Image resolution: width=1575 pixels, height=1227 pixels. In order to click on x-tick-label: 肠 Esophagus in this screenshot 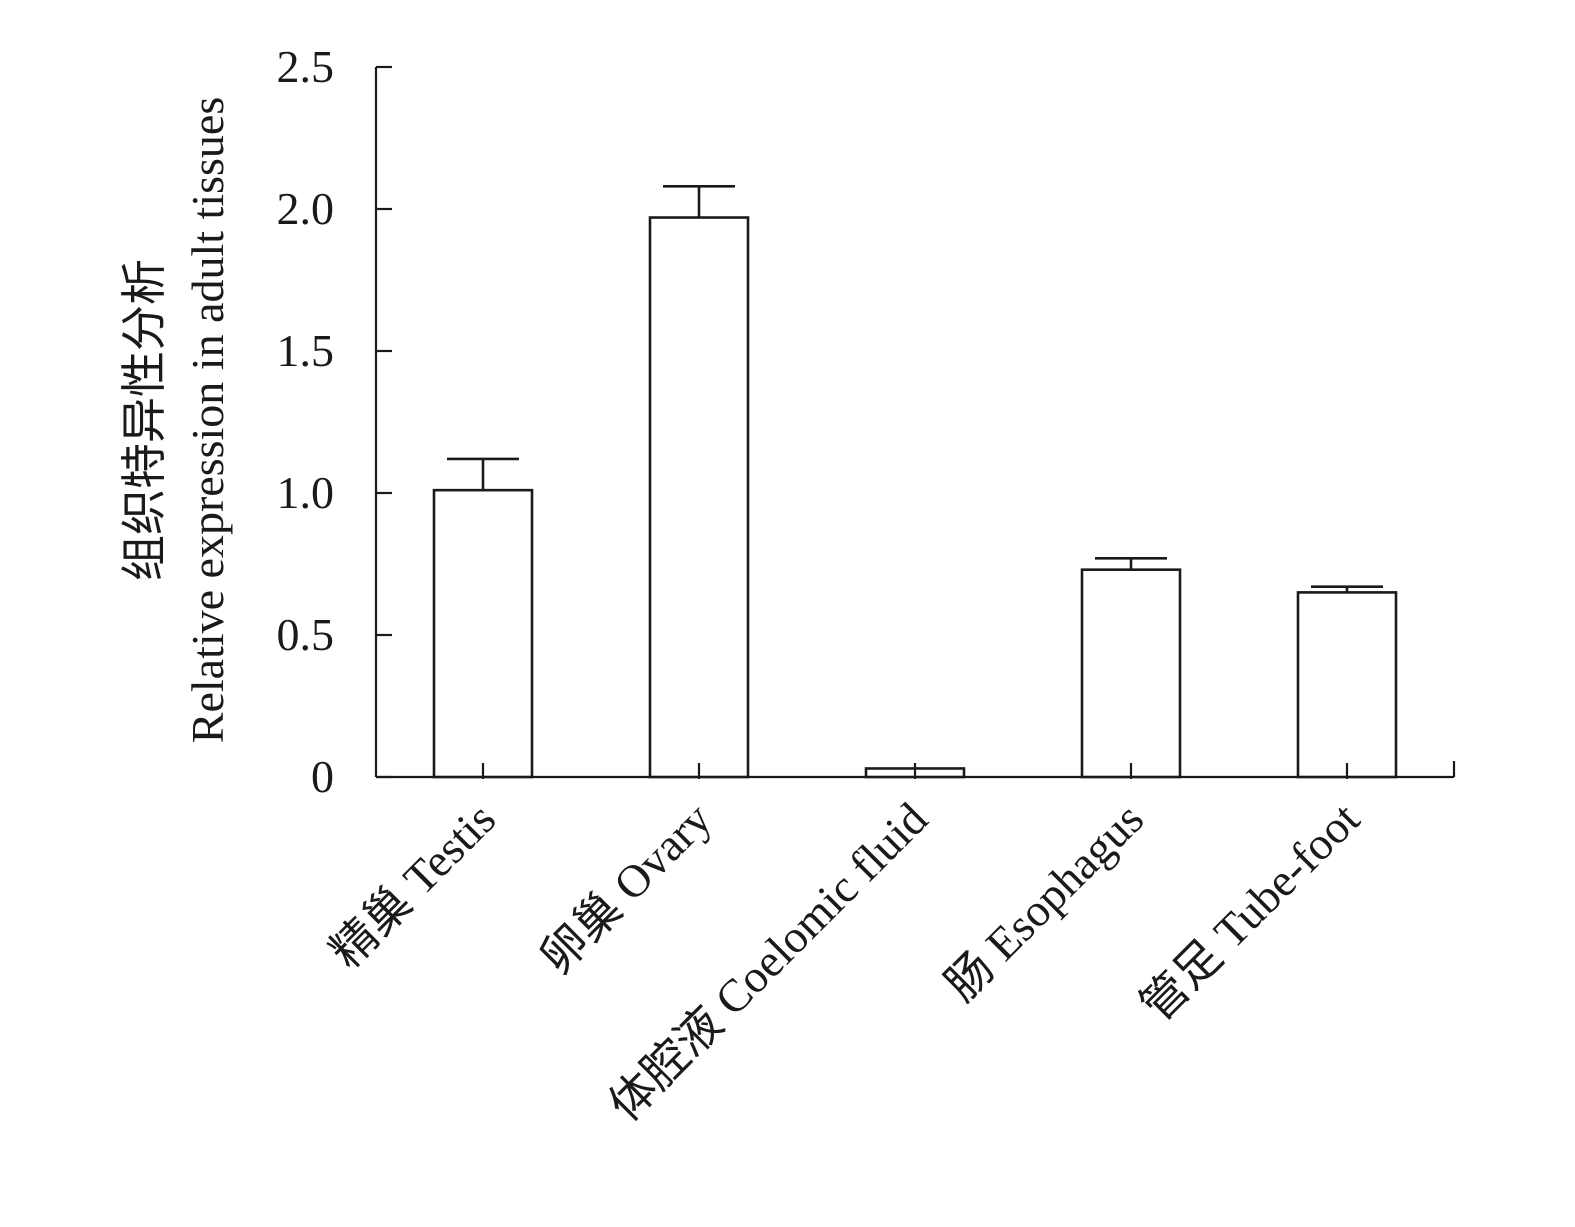, I will do `click(1044, 902)`.